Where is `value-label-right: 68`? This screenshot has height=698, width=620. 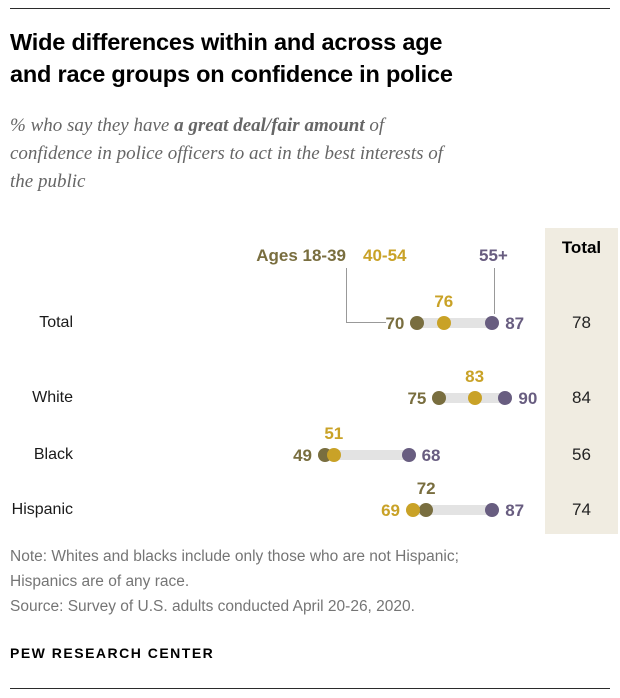
value-label-right: 68 is located at coordinates (431, 455).